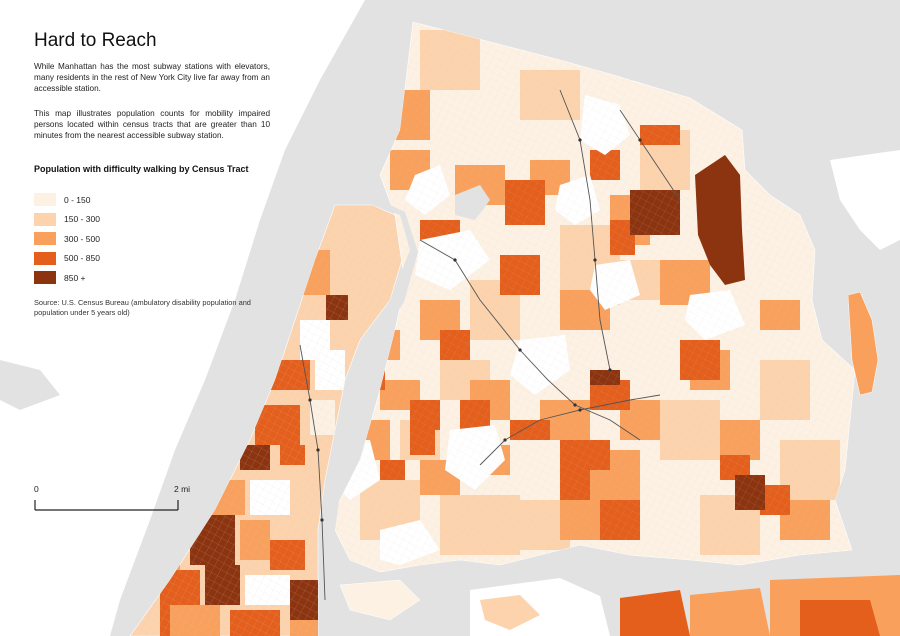  Describe the element at coordinates (114, 499) in the screenshot. I see `scale-bar: 0 2 mi` at that location.